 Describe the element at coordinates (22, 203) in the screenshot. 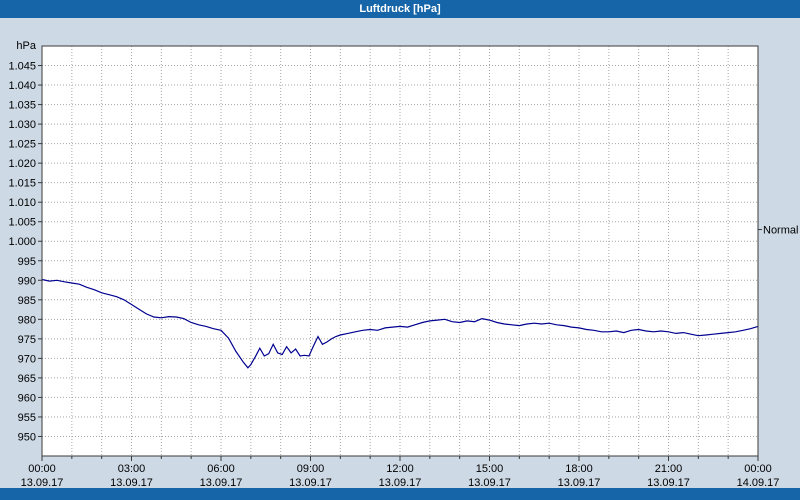

I see `y-tick-label: 1.010` at that location.